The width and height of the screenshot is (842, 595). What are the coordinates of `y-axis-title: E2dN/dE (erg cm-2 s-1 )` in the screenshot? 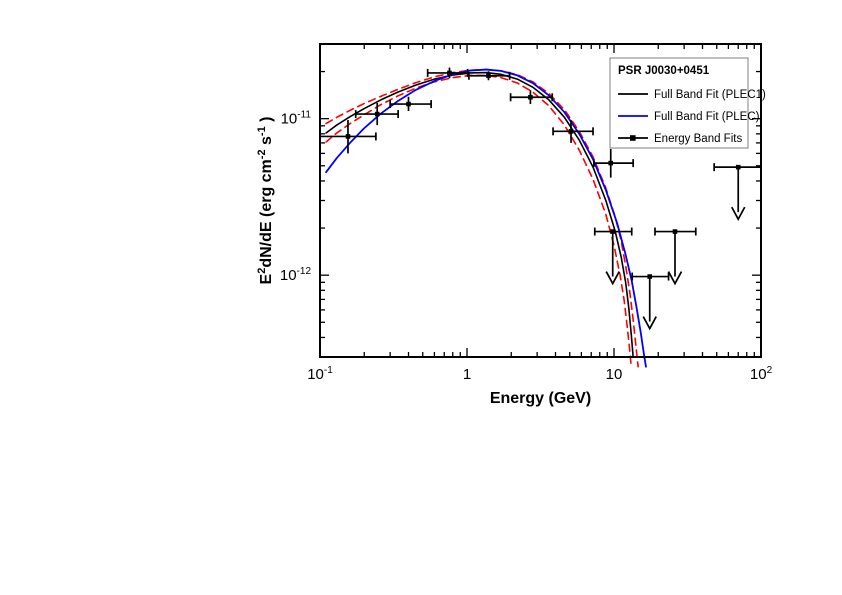 It's located at (265, 201).